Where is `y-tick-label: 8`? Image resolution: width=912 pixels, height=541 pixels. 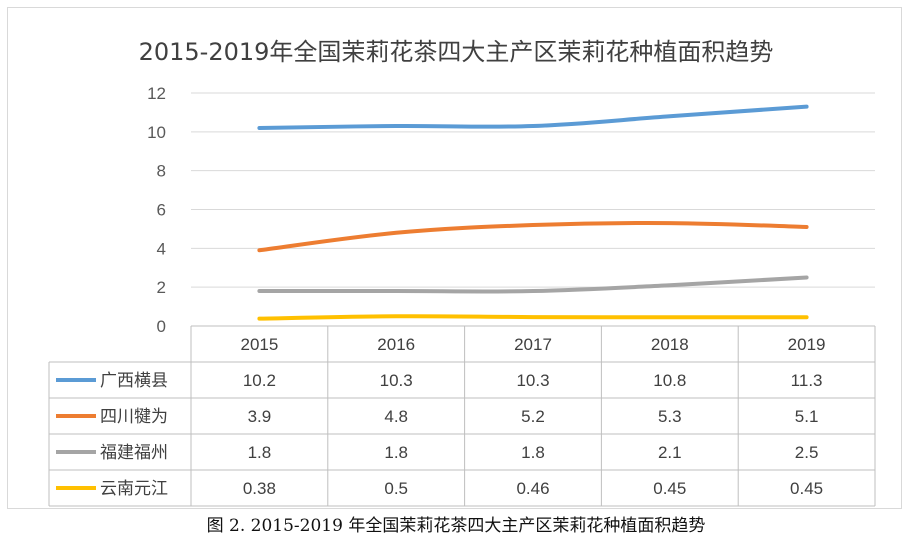
y-tick-label: 8 is located at coordinates (161, 171).